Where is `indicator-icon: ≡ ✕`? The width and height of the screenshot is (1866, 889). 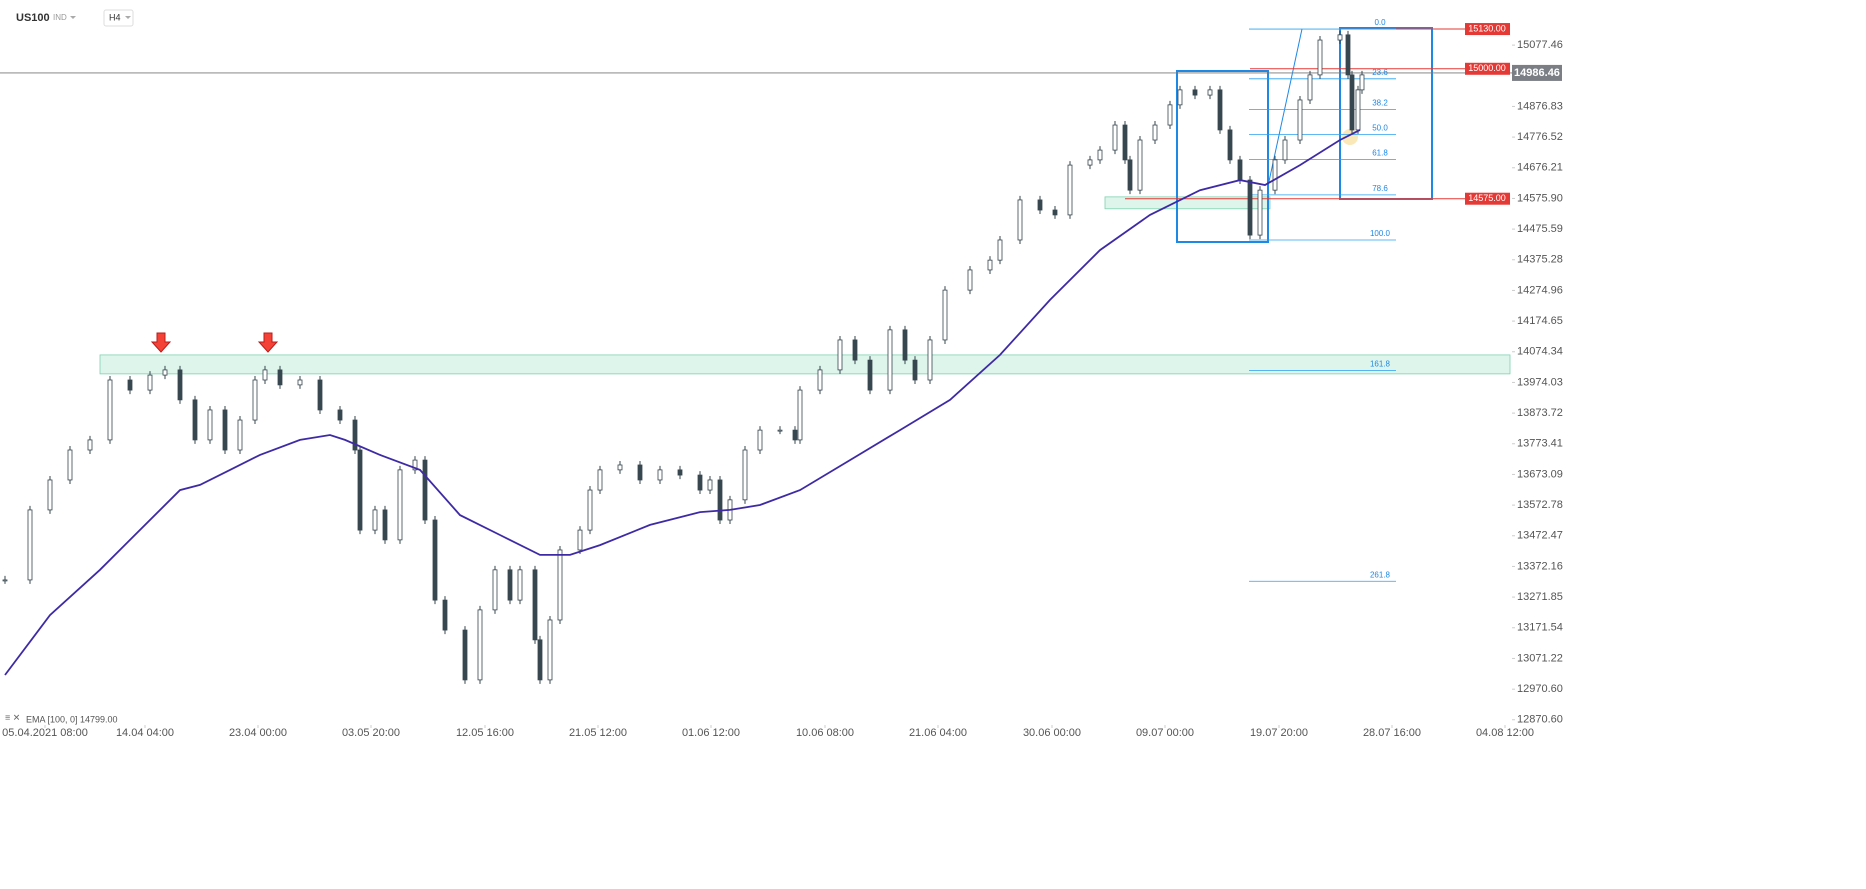
indicator-icon: ≡ ✕ is located at coordinates (12, 717).